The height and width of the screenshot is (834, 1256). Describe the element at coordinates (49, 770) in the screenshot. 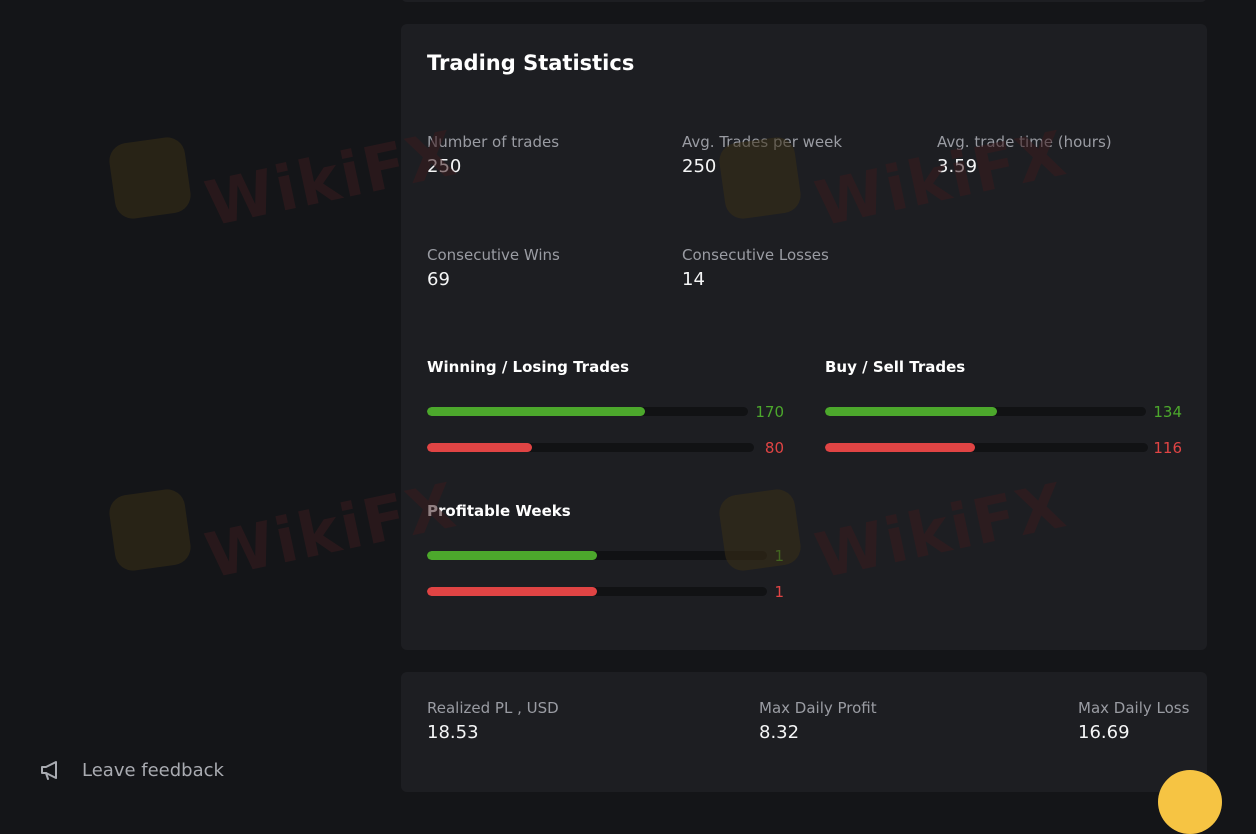

I see `megaphone-icon` at that location.